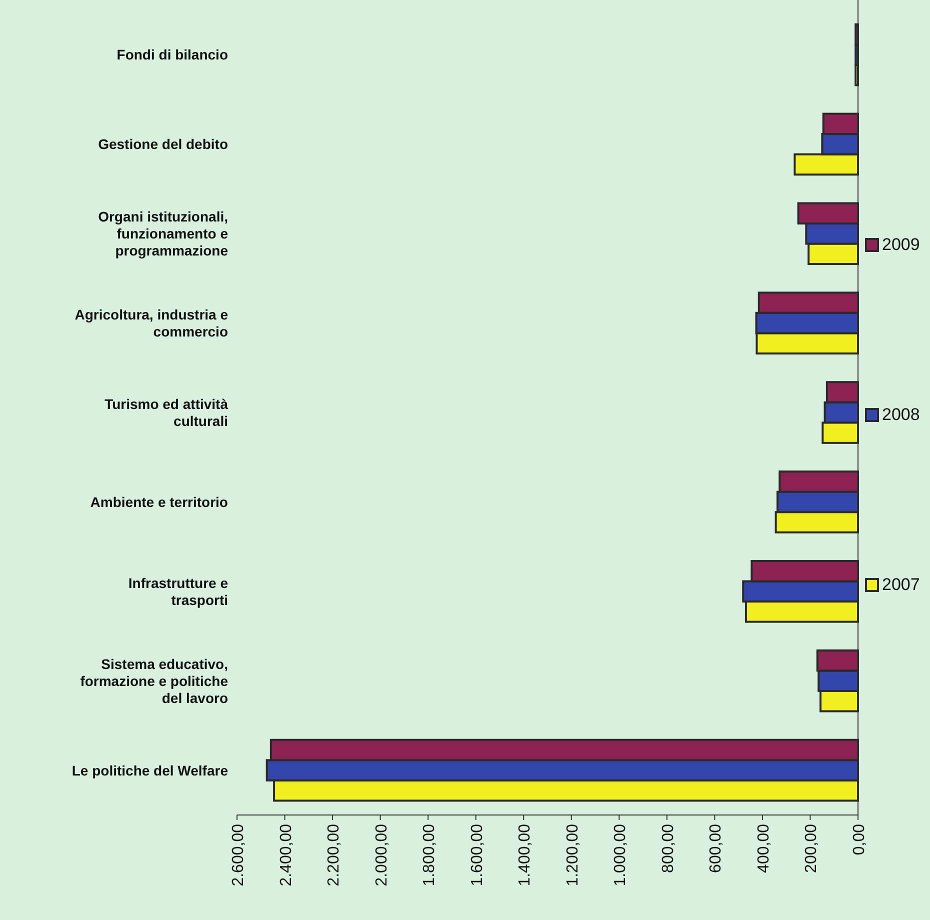 The height and width of the screenshot is (920, 930). I want to click on x-tick-label: 200,00, so click(811, 848).